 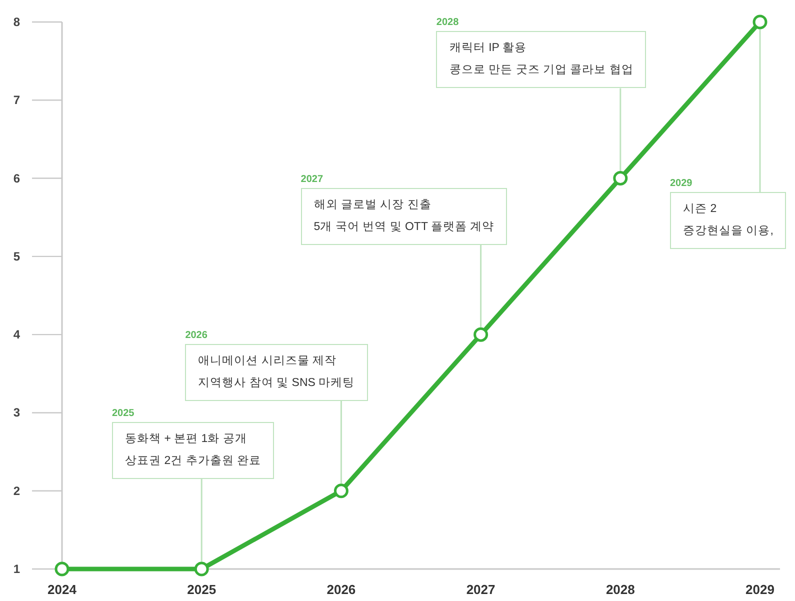 I want to click on y-tick-label: 4, so click(x=16, y=335).